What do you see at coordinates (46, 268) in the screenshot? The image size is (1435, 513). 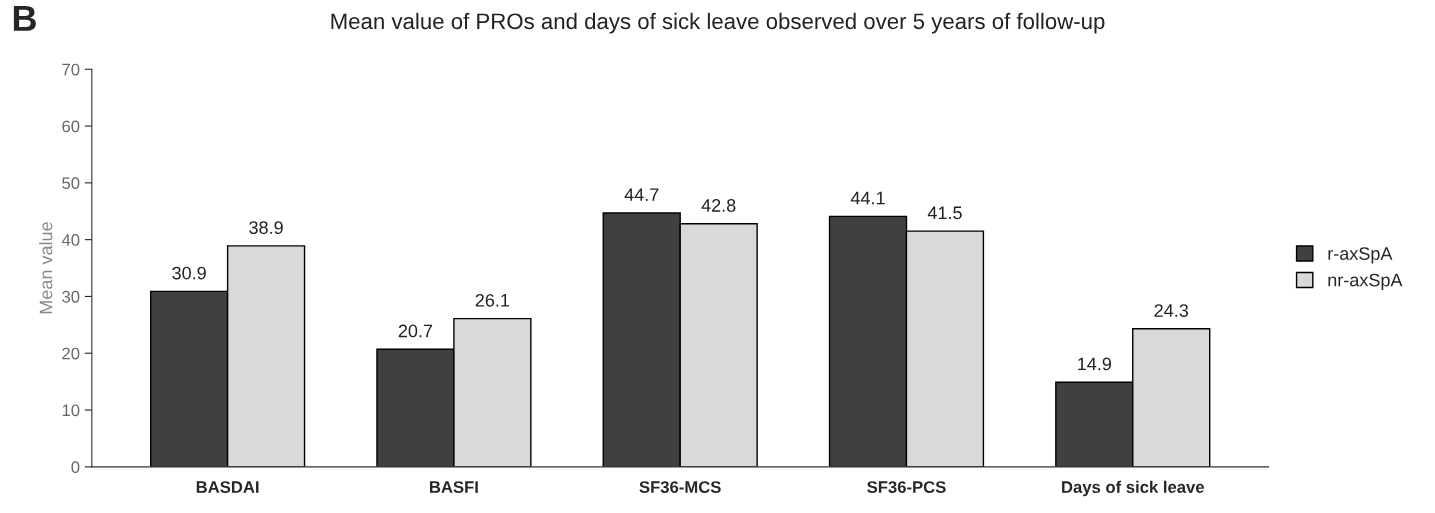 I see `y-axis-title: Mean value` at bounding box center [46, 268].